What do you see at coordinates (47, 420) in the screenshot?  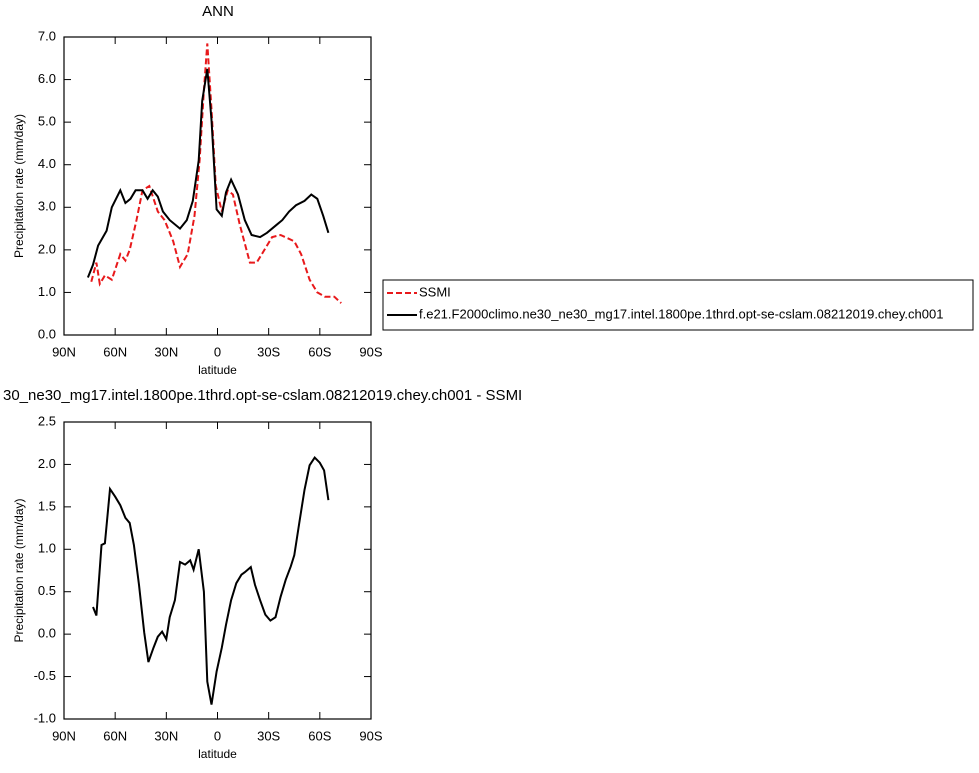 I see `y-tick-label: 2.5` at bounding box center [47, 420].